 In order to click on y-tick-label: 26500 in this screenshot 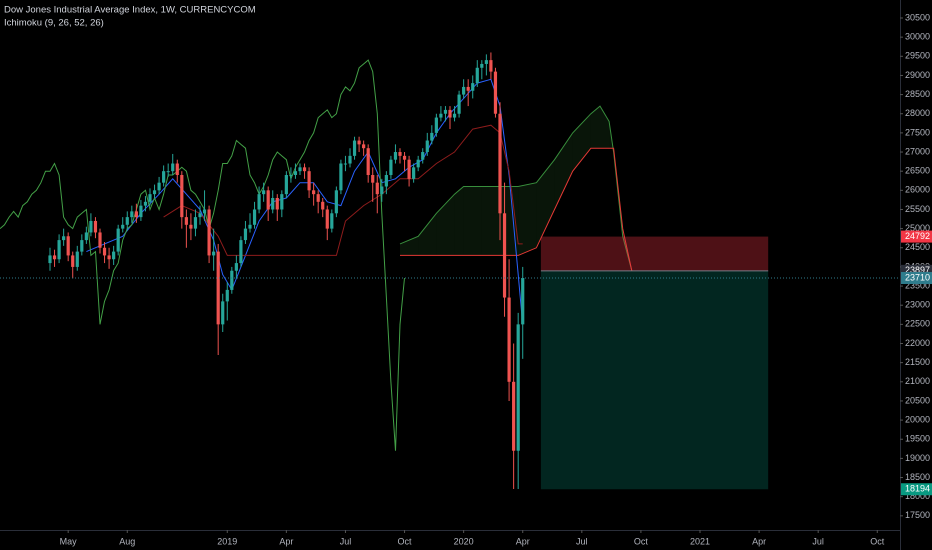, I will do `click(917, 171)`.